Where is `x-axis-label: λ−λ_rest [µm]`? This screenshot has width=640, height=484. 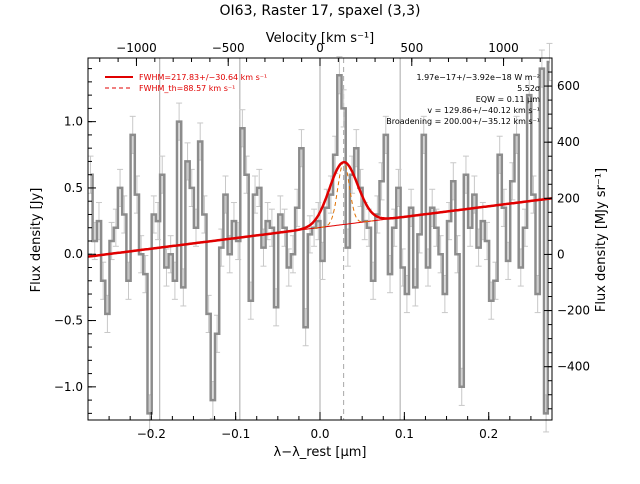 x-axis-label: λ−λ_rest [µm] is located at coordinates (320, 452).